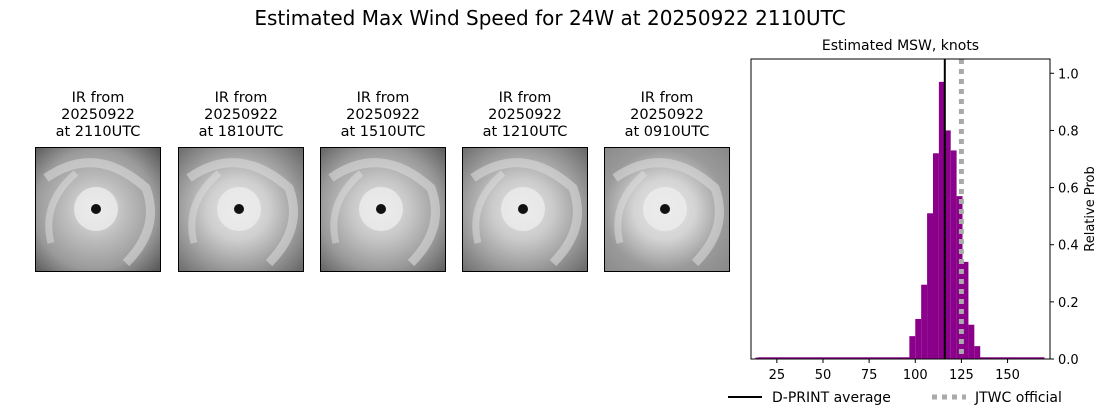 This screenshot has width=1100, height=409. I want to click on ir-caption-line3: at 1810UTC, so click(241, 132).